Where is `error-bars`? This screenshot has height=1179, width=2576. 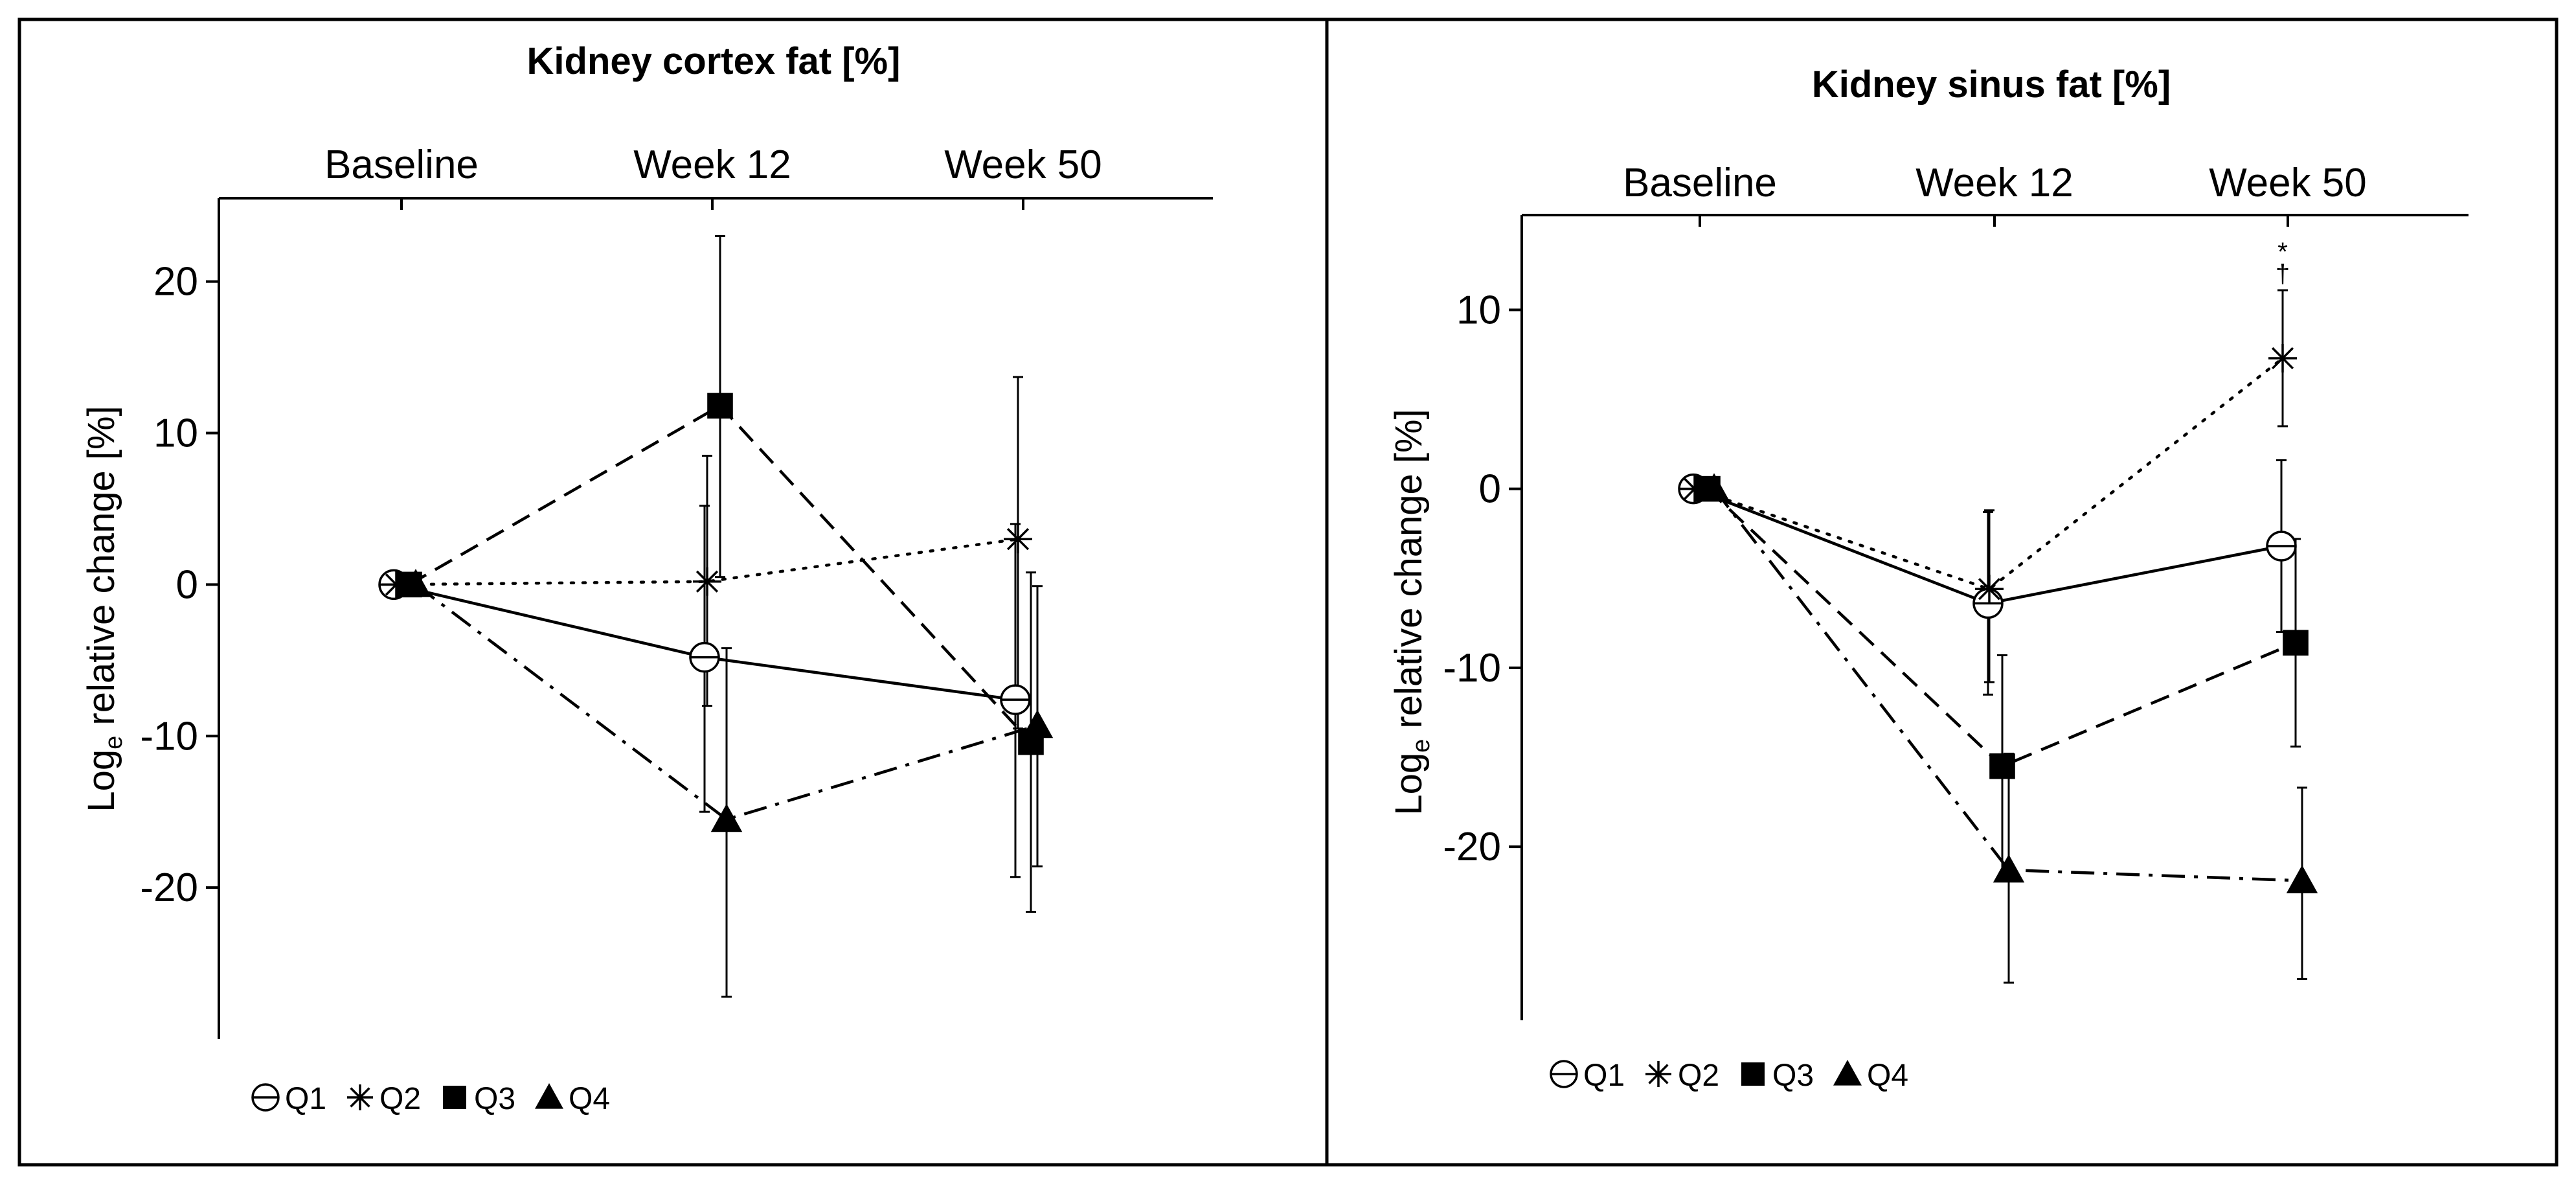
error-bars is located at coordinates (871, 617).